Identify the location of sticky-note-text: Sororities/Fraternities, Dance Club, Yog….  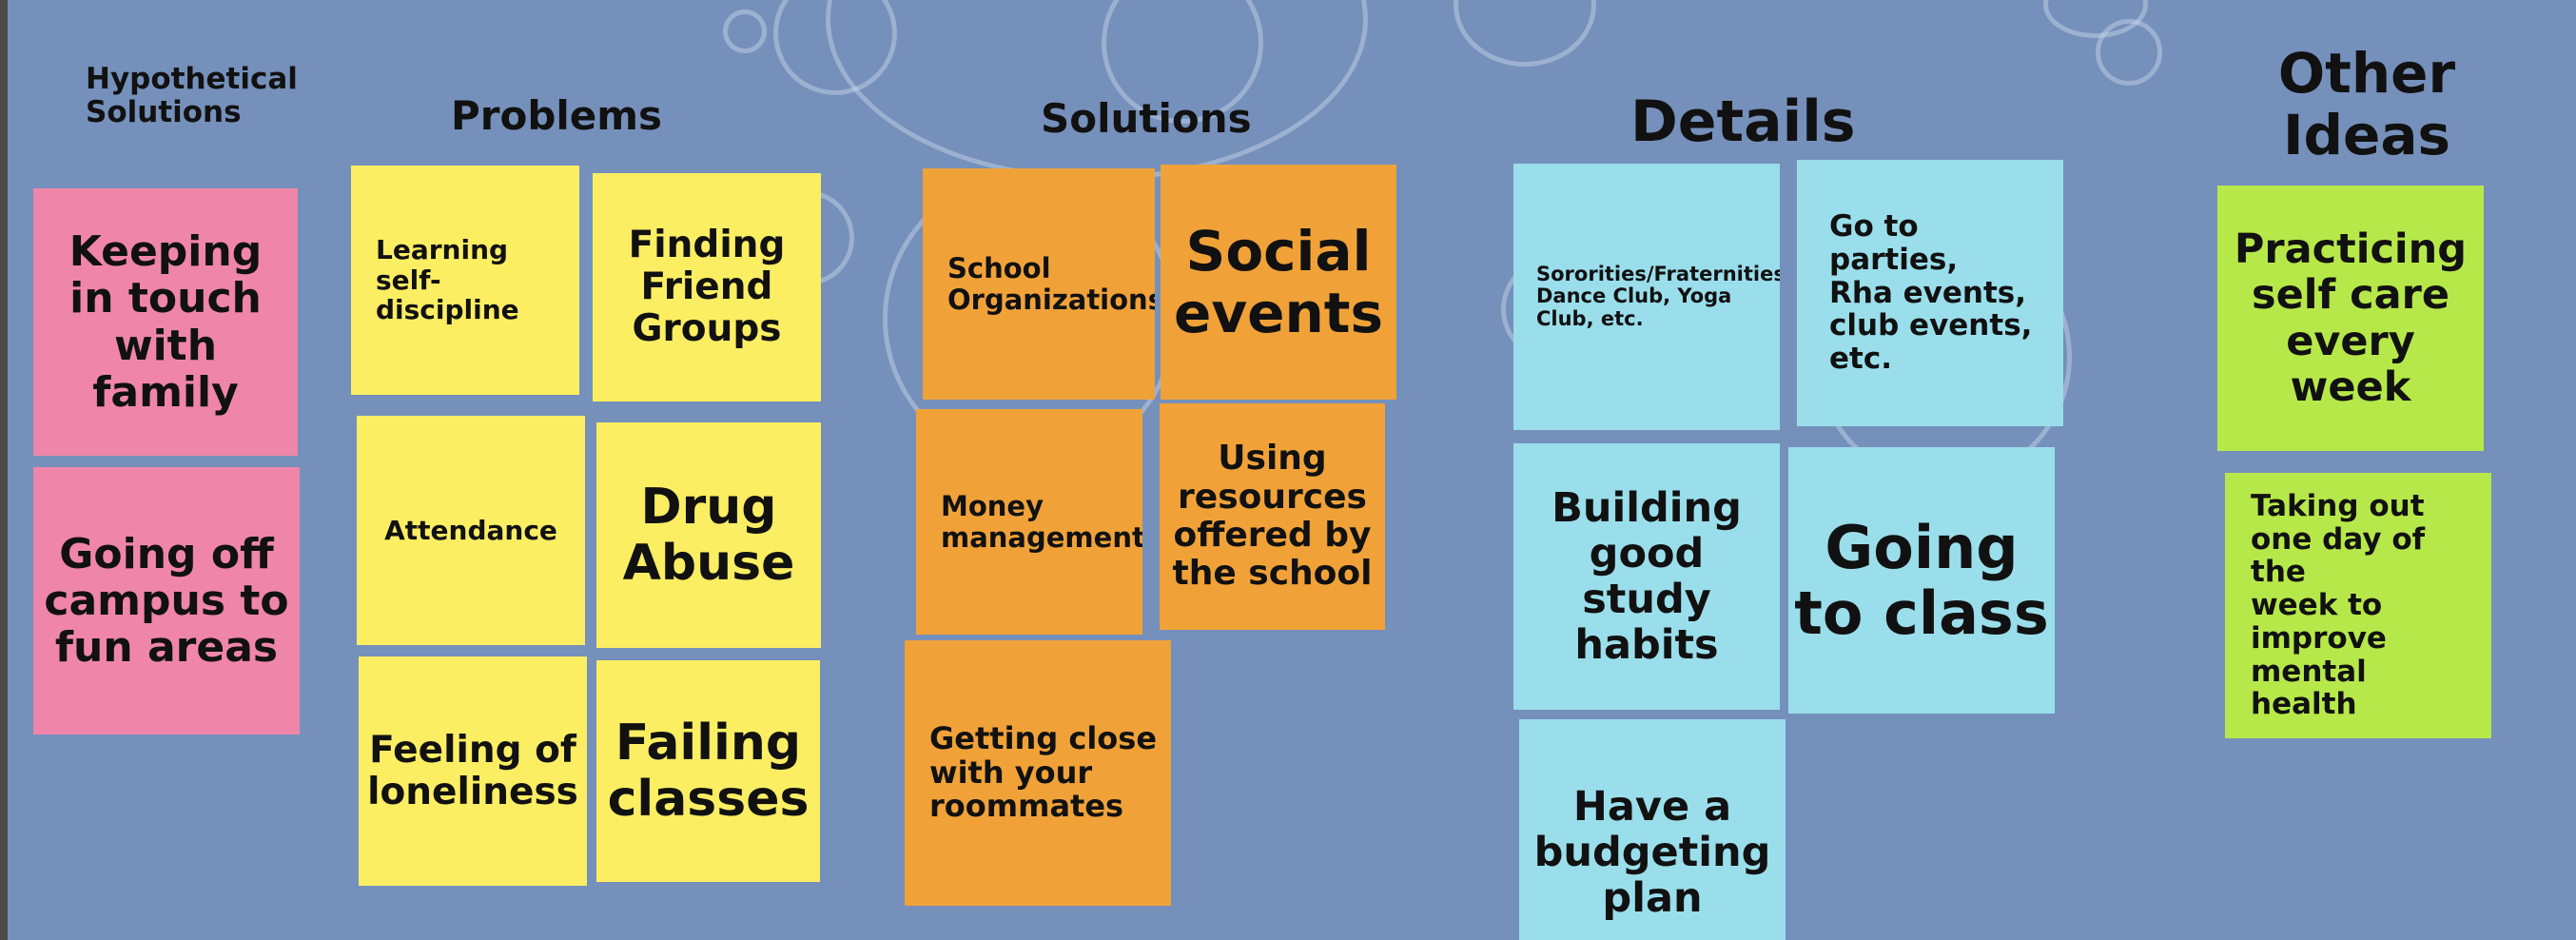
(1658, 296).